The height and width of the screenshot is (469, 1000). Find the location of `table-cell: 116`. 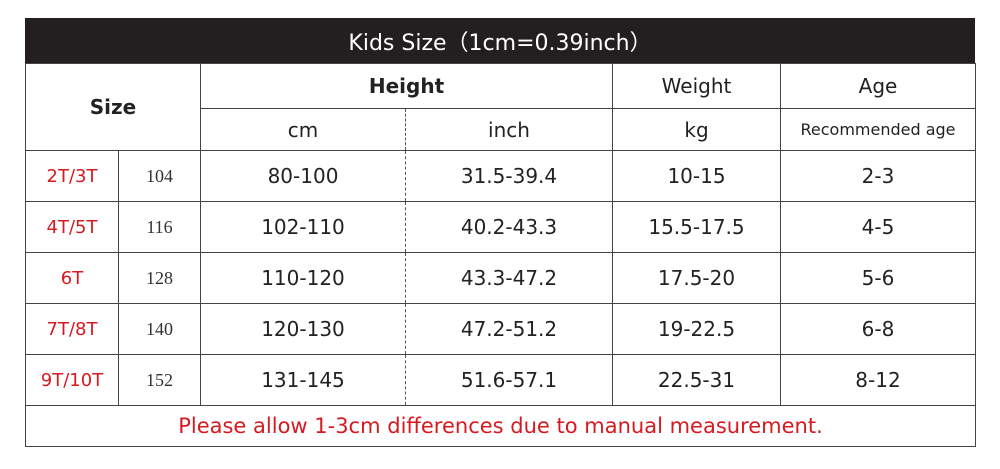

table-cell: 116 is located at coordinates (159, 227).